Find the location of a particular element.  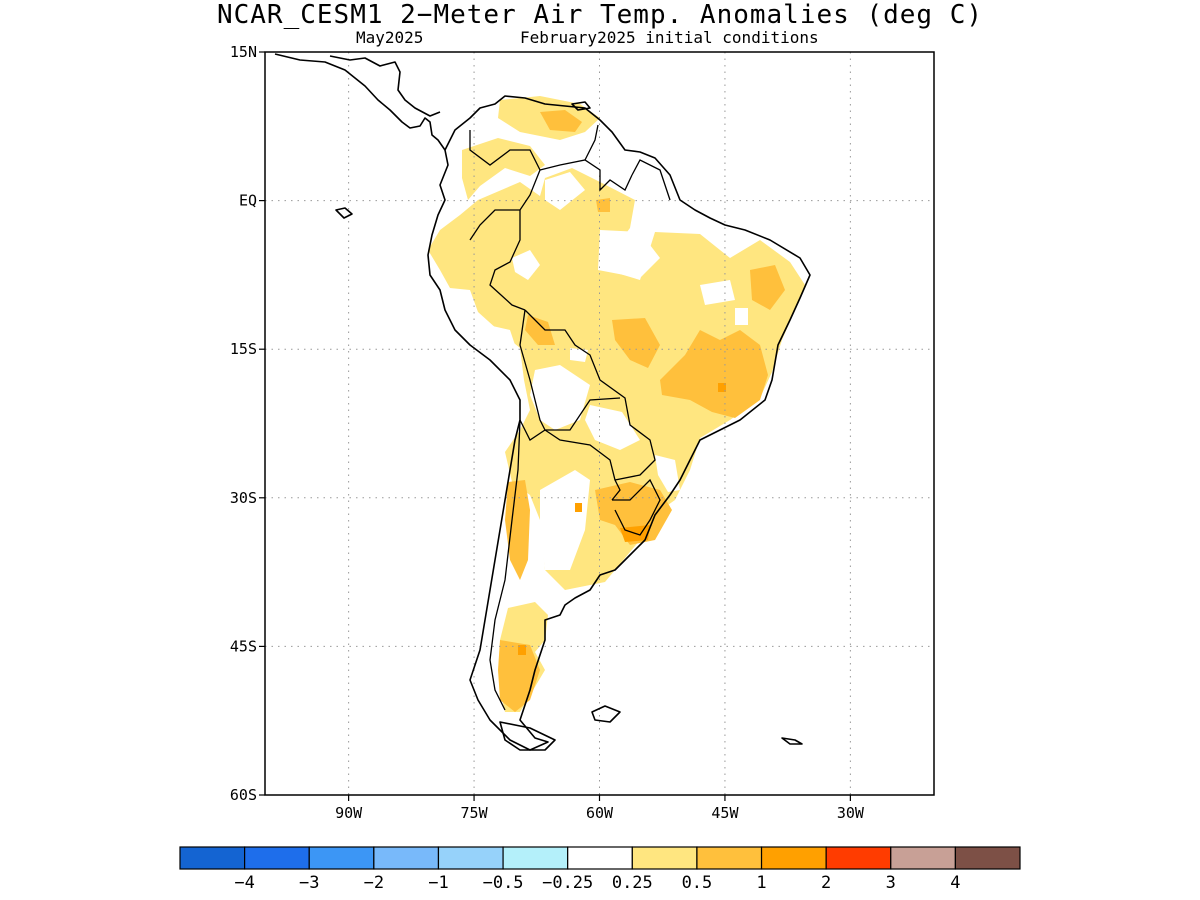

colorbar-label: 4 is located at coordinates (955, 883).